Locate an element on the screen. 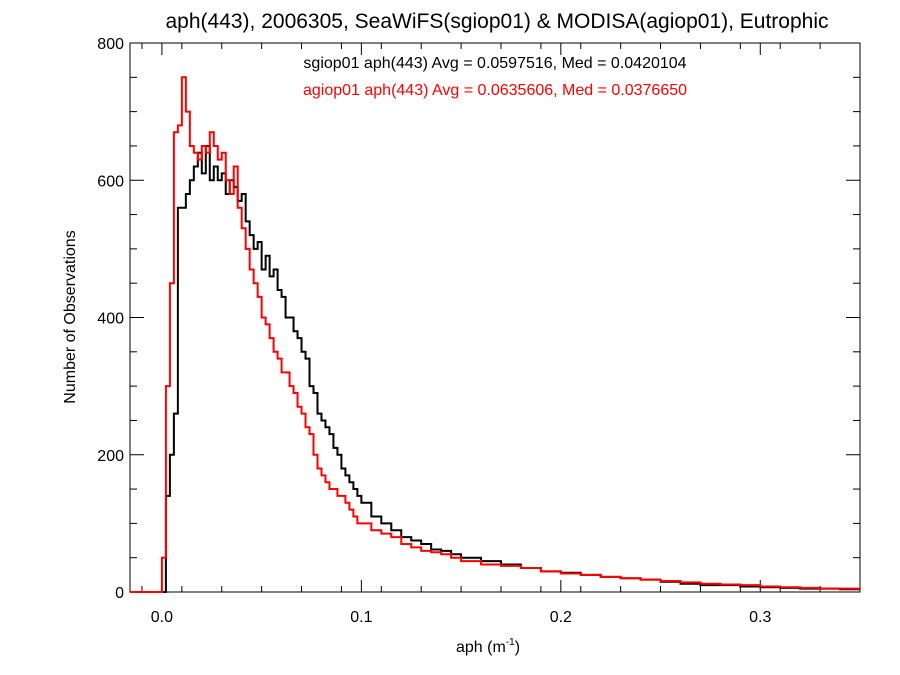 This screenshot has height=675, width=900. x-axis-label-base: aph (m is located at coordinates (481, 647).